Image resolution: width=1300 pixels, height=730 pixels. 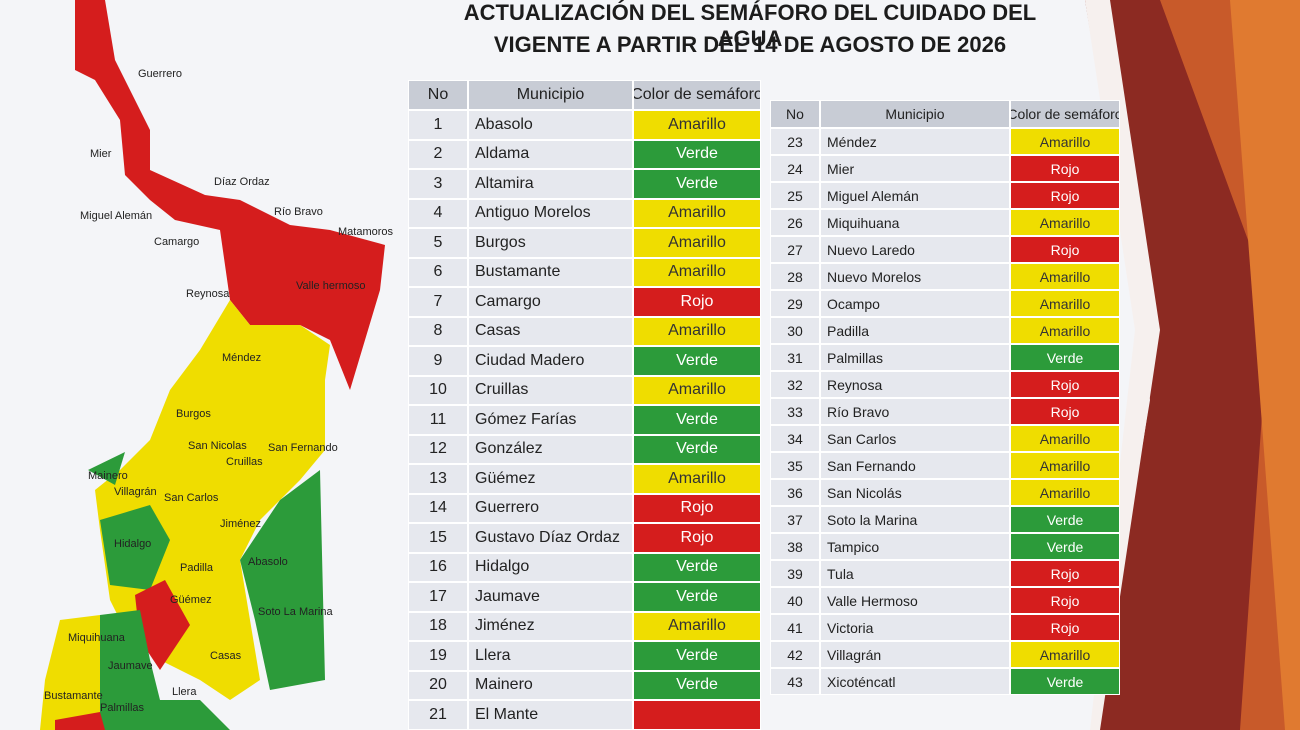 I want to click on map-label: Reynosa, so click(x=208, y=294).